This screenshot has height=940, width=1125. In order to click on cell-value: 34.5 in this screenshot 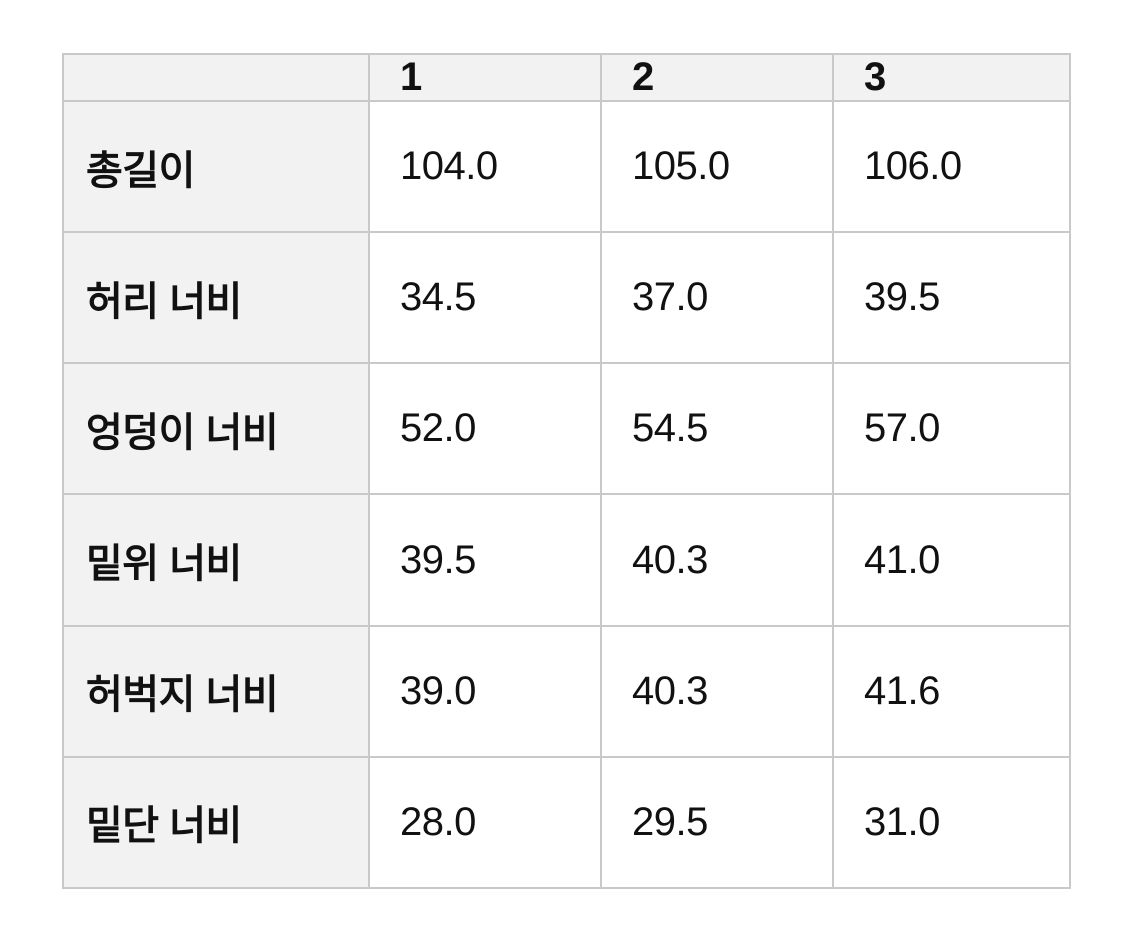, I will do `click(485, 298)`.